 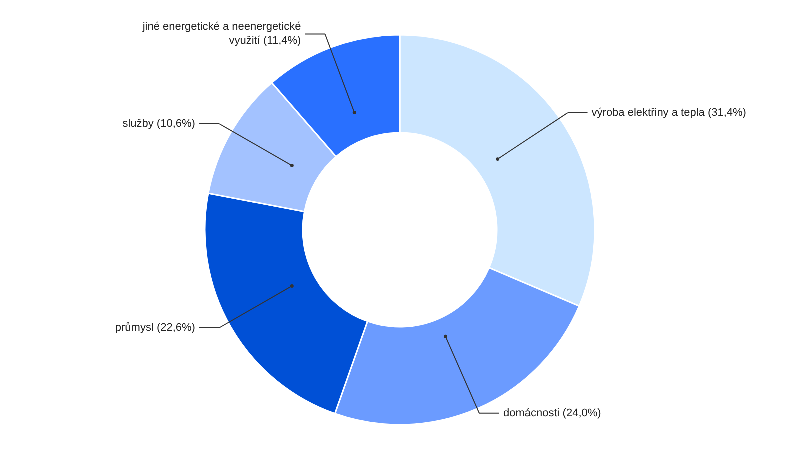 I want to click on slice-label: služby (10,6%), so click(x=159, y=124).